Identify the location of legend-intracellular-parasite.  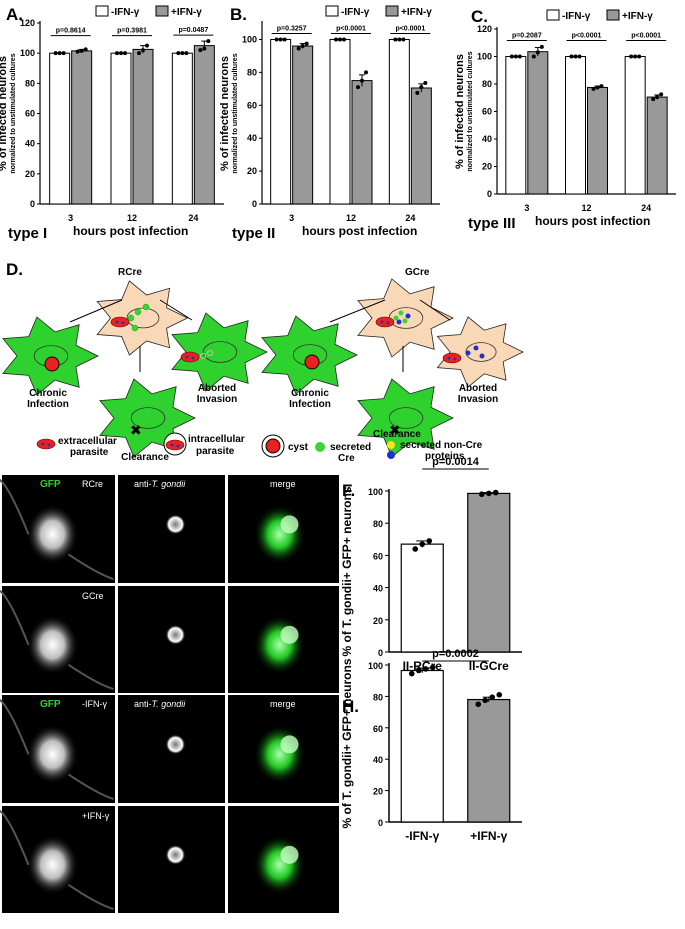
(175, 445).